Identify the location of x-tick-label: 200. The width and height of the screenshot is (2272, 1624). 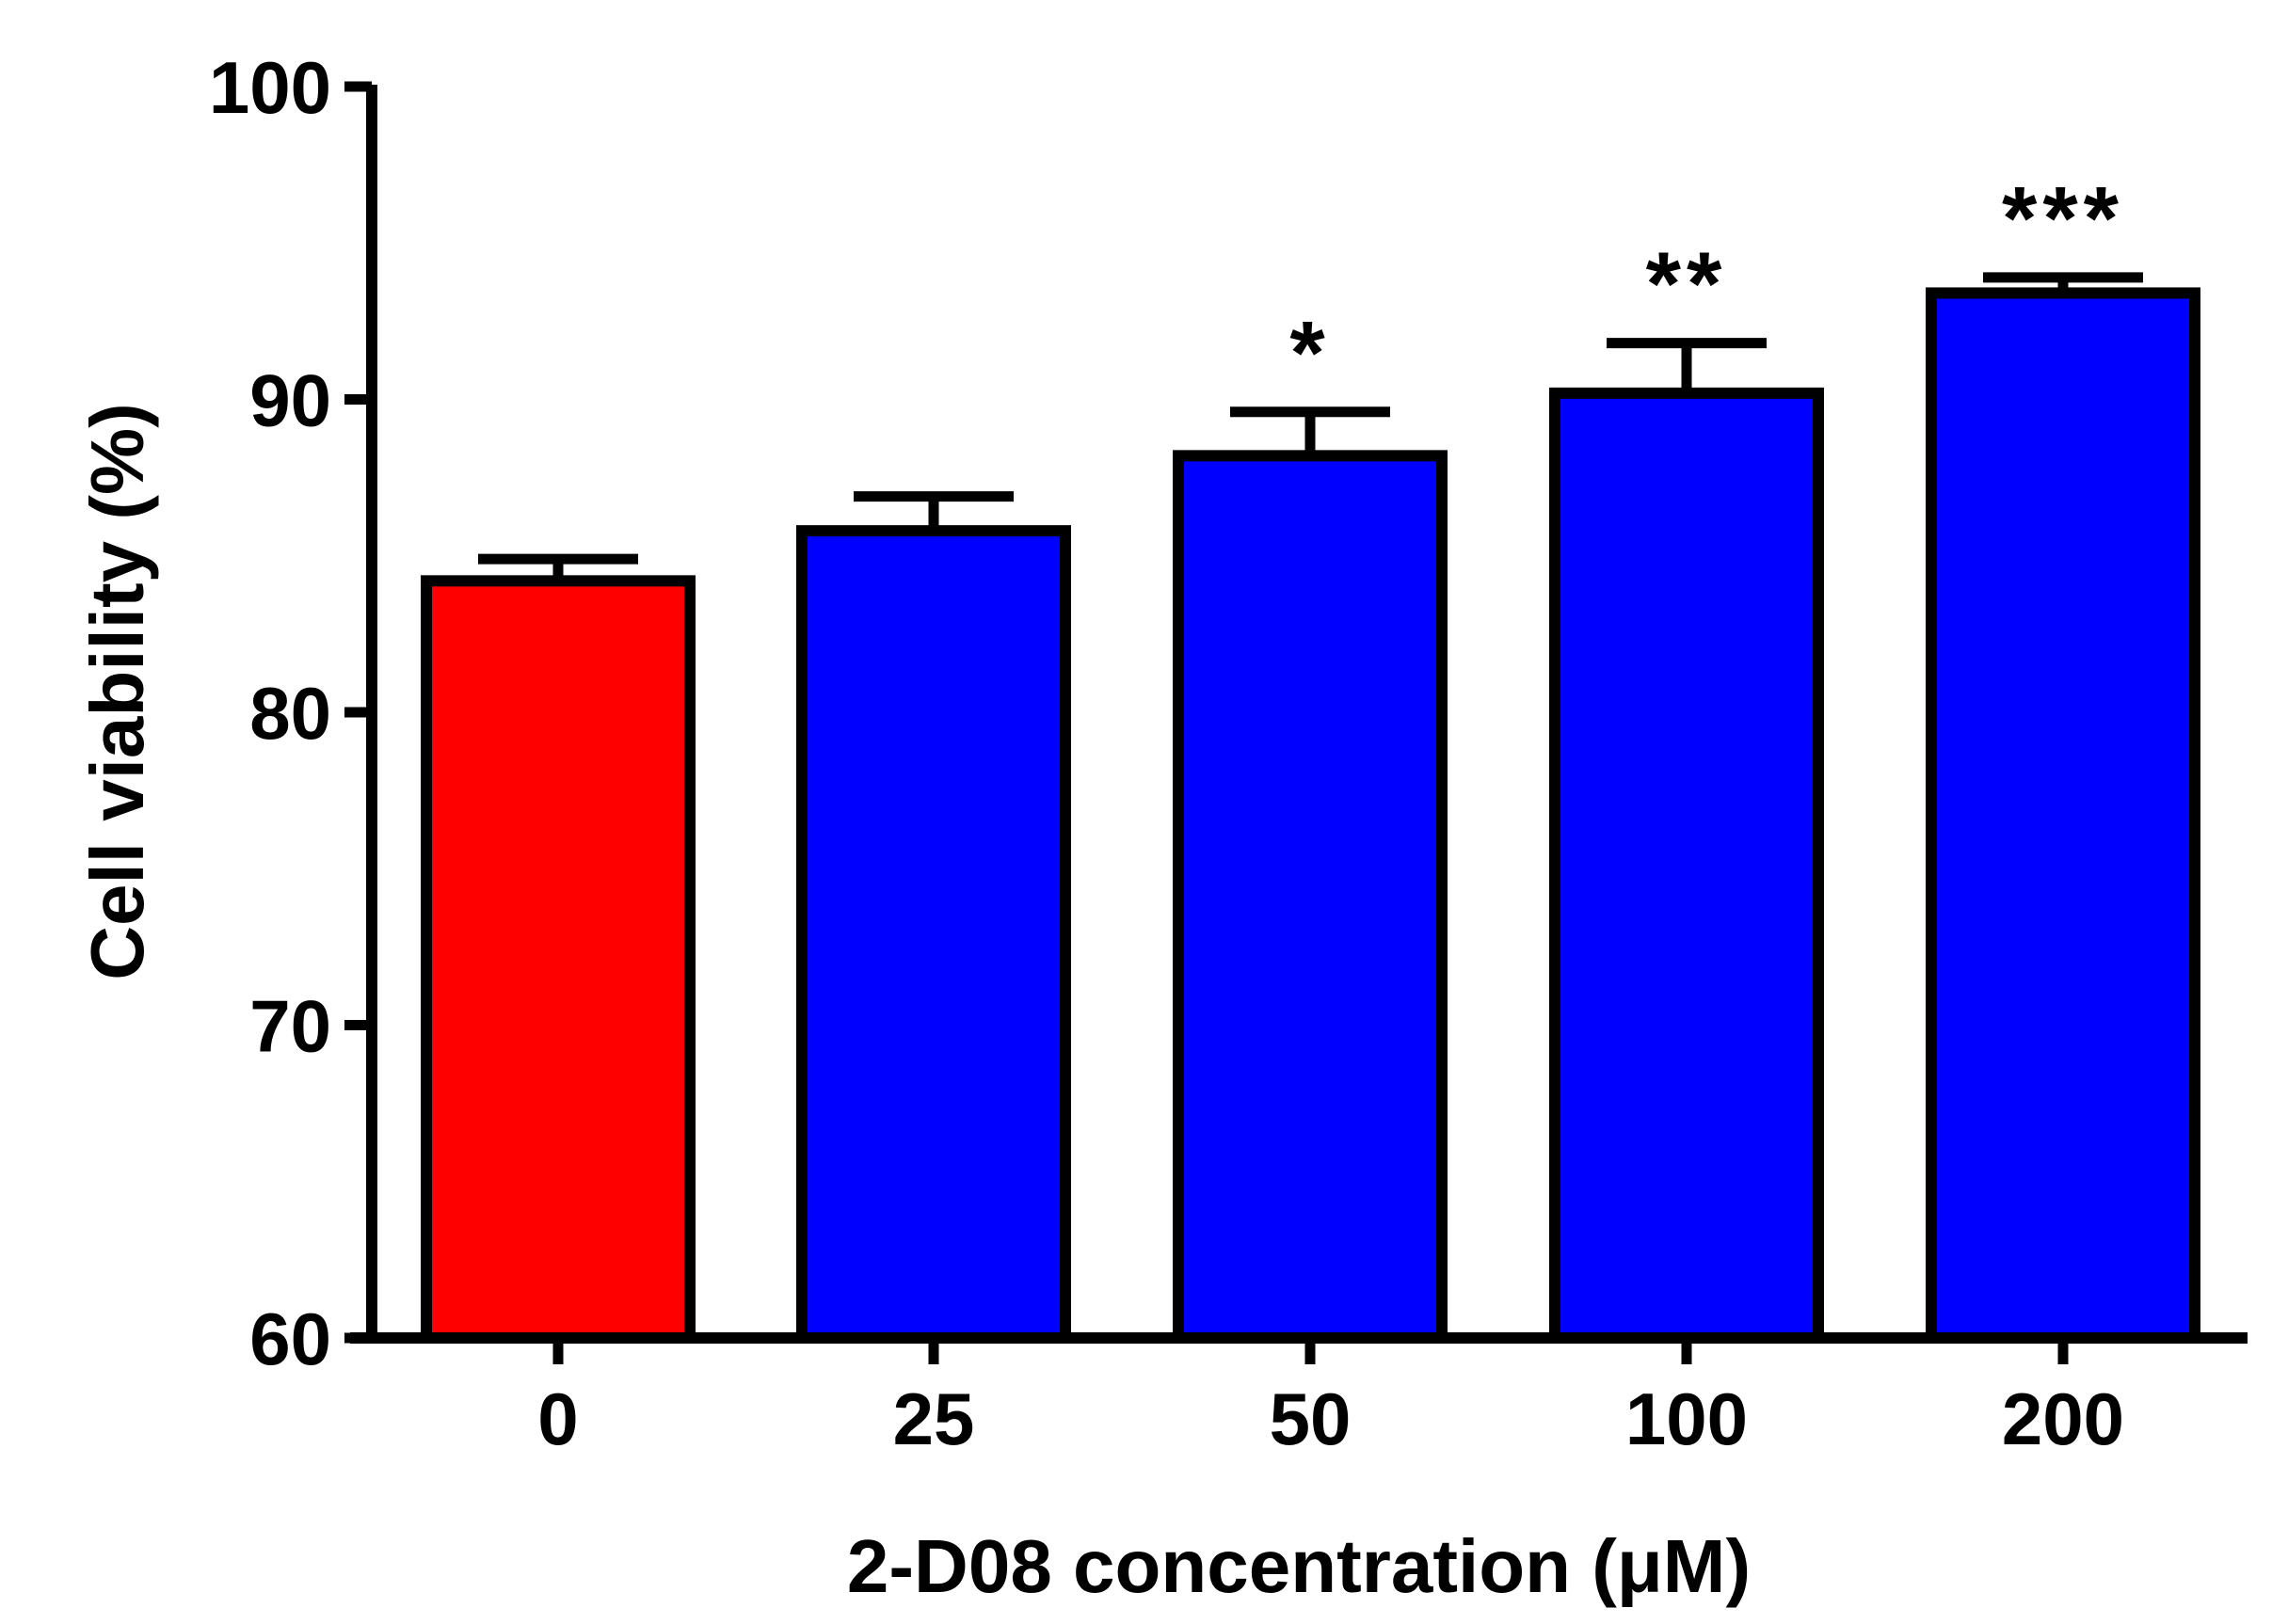
(2063, 1419).